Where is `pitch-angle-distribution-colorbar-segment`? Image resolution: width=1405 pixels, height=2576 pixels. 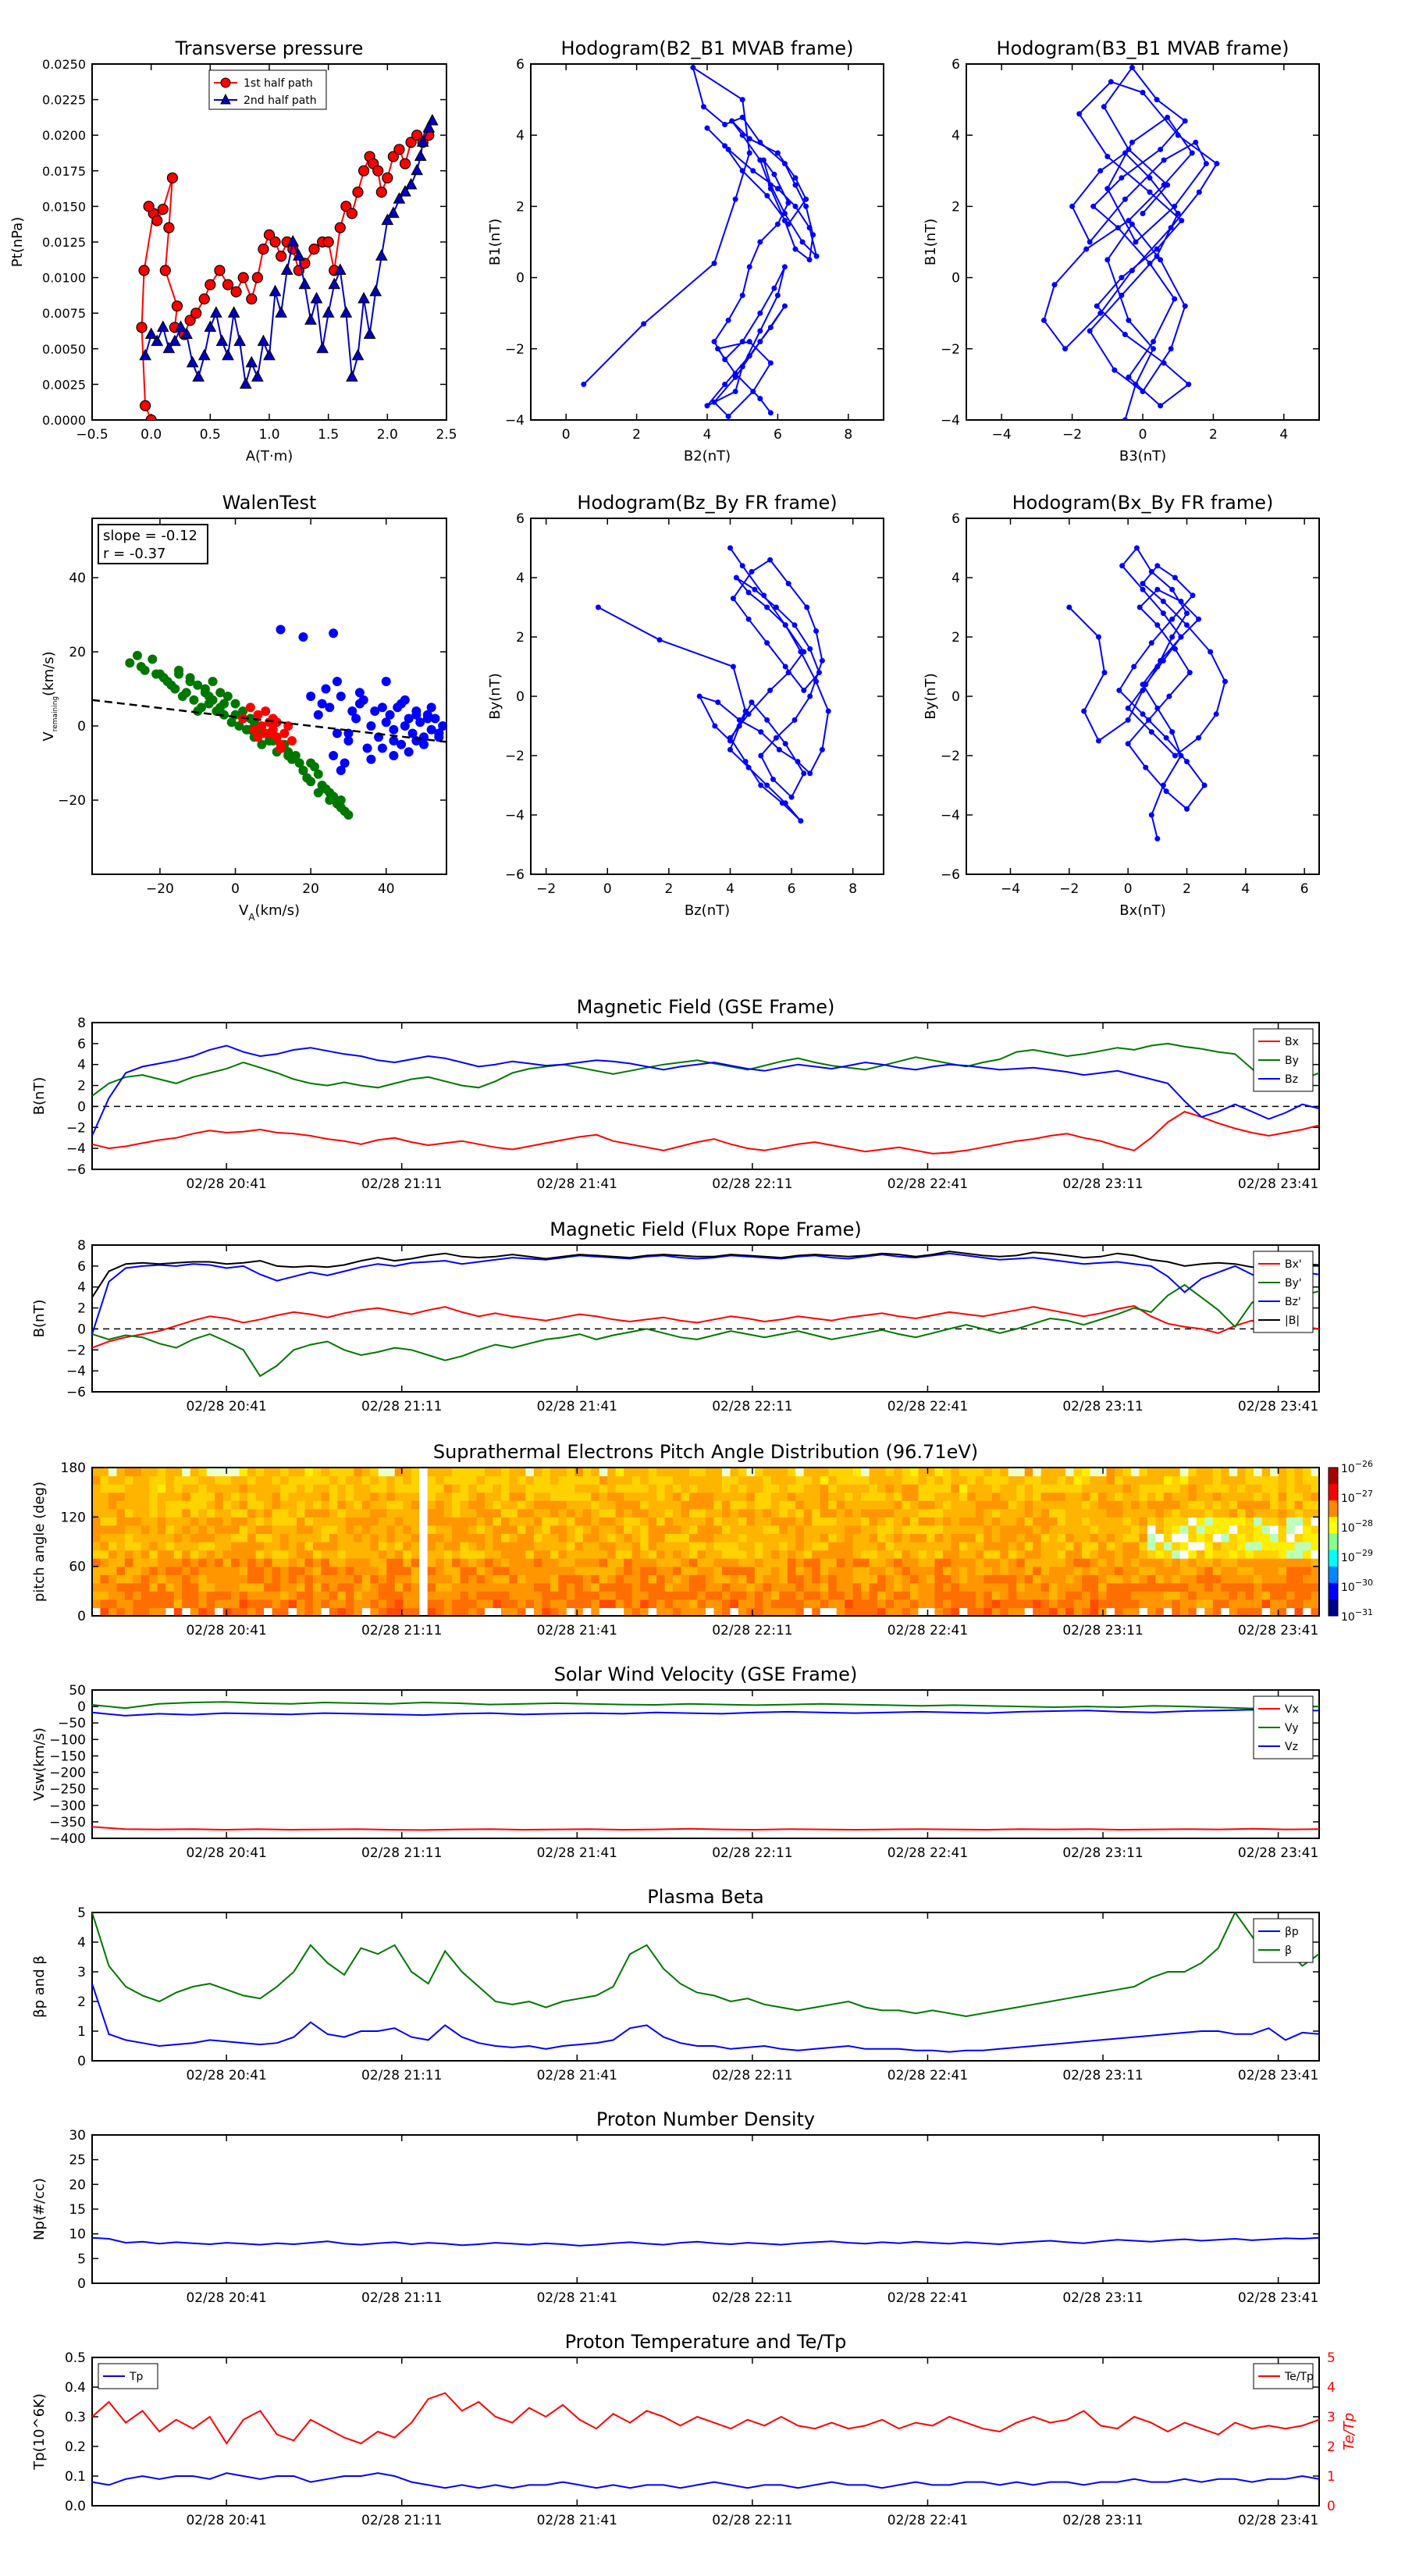 pitch-angle-distribution-colorbar-segment is located at coordinates (1334, 1608).